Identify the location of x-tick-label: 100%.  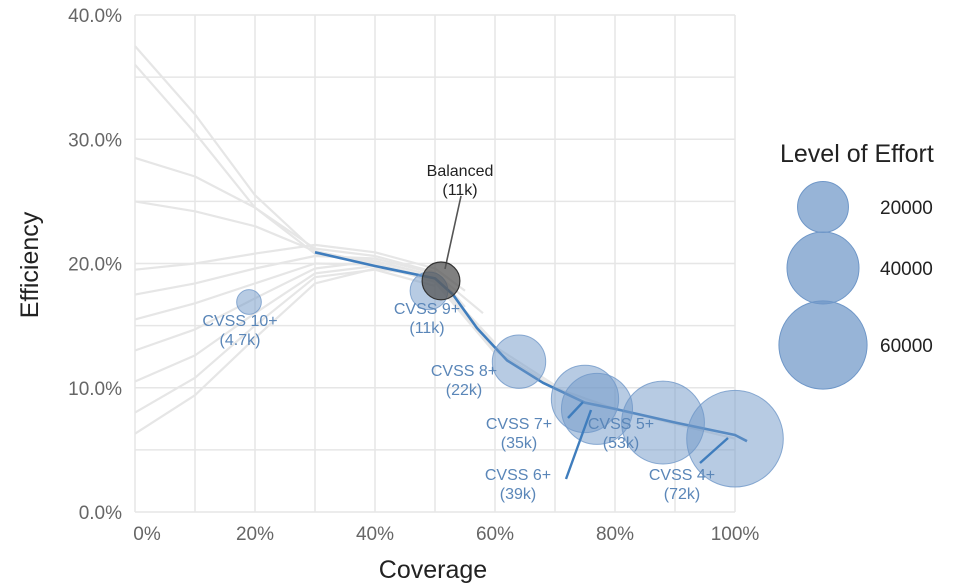
(735, 534).